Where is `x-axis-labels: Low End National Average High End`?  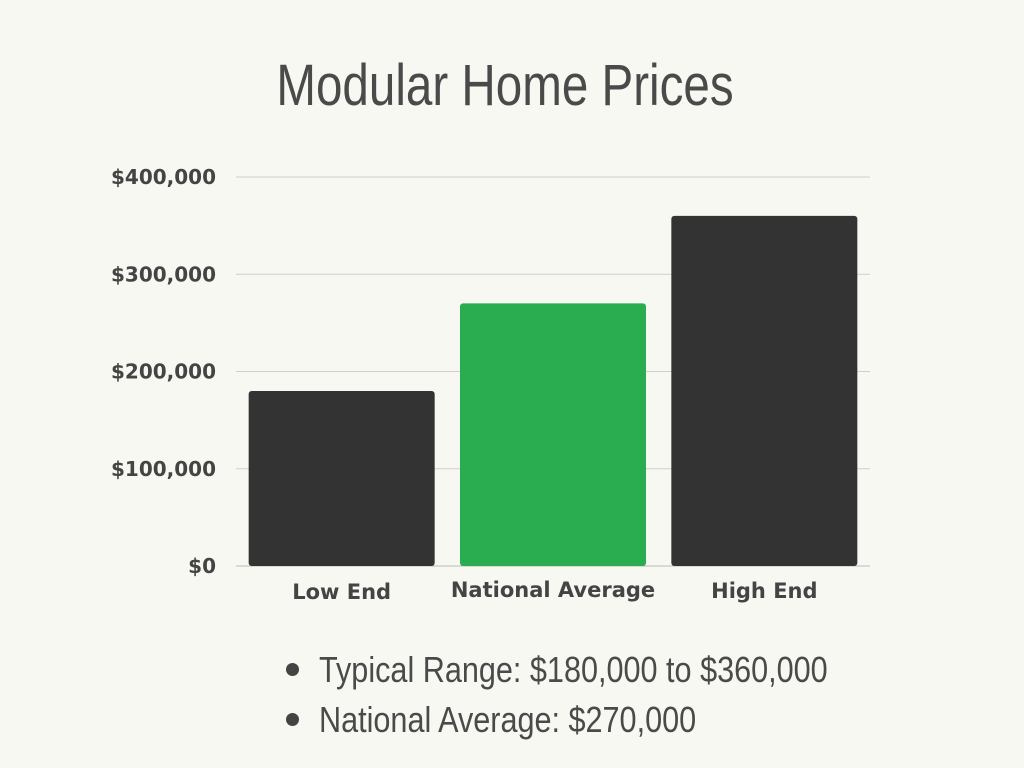
x-axis-labels: Low End National Average High End is located at coordinates (554, 591).